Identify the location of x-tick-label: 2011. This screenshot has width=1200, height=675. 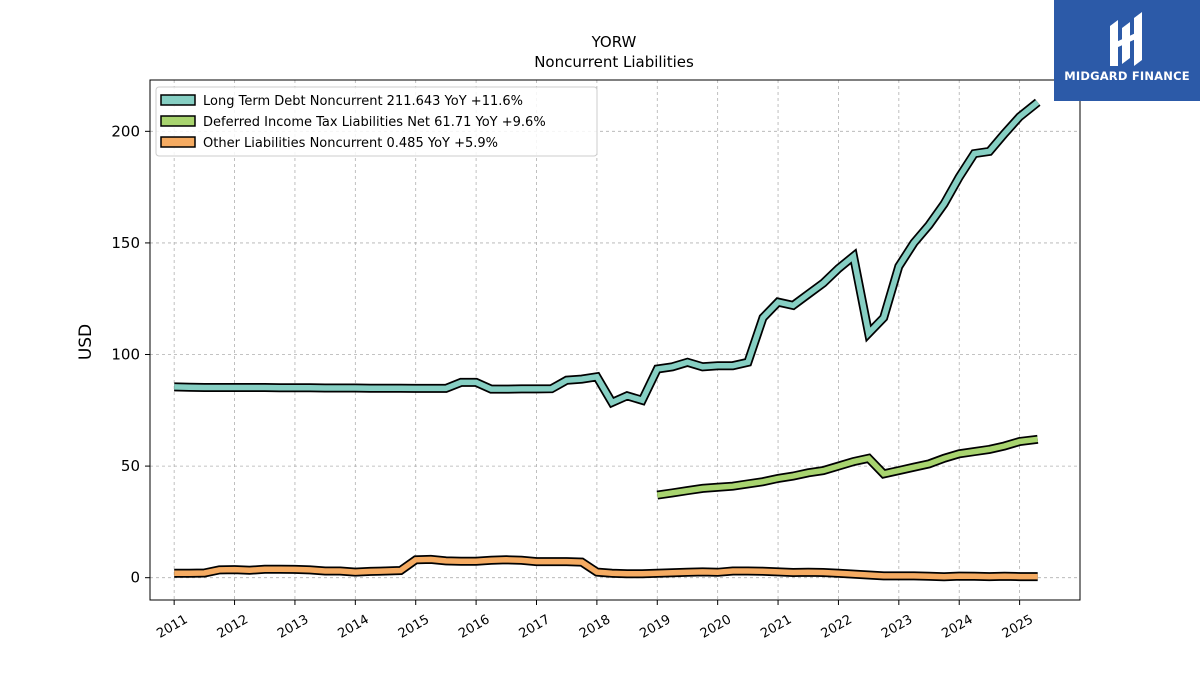
(172, 627).